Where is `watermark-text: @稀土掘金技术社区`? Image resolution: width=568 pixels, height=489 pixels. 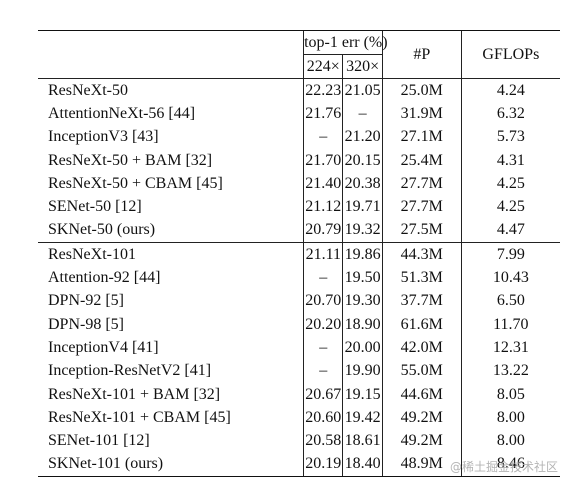
watermark-text: @稀土掘金技术社区 is located at coordinates (503, 467).